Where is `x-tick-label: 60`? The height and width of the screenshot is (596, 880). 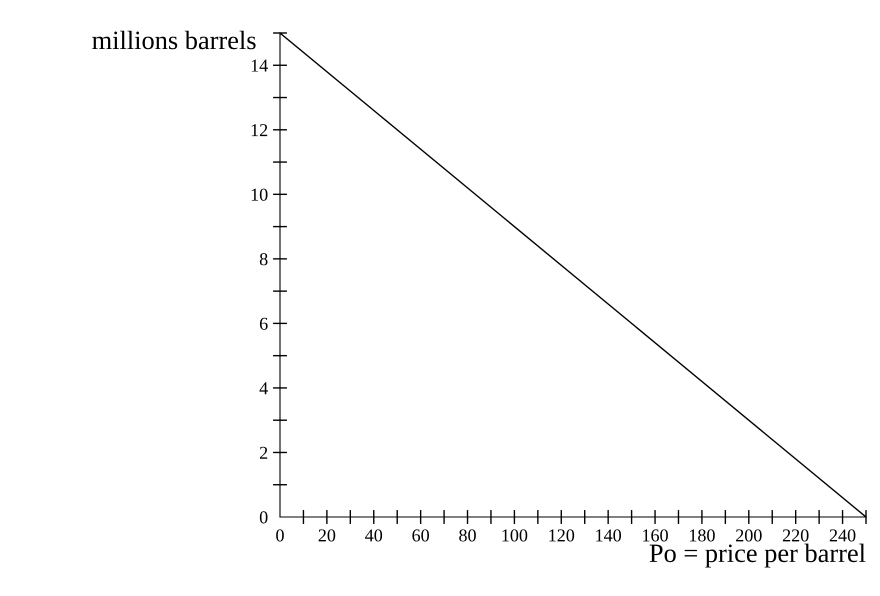 x-tick-label: 60 is located at coordinates (420, 535).